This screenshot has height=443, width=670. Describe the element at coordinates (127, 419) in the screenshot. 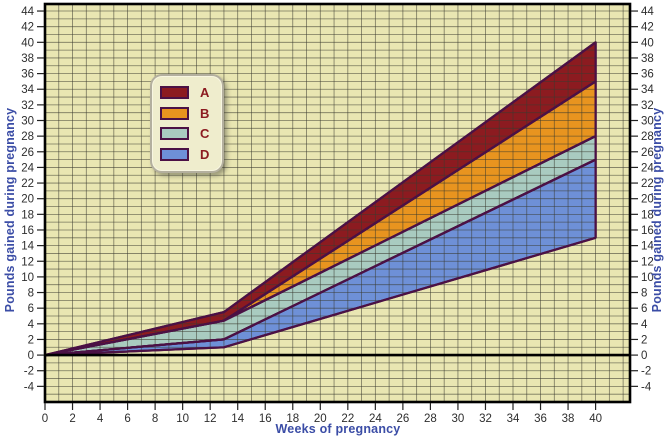

I see `x-tick-label: 6` at that location.